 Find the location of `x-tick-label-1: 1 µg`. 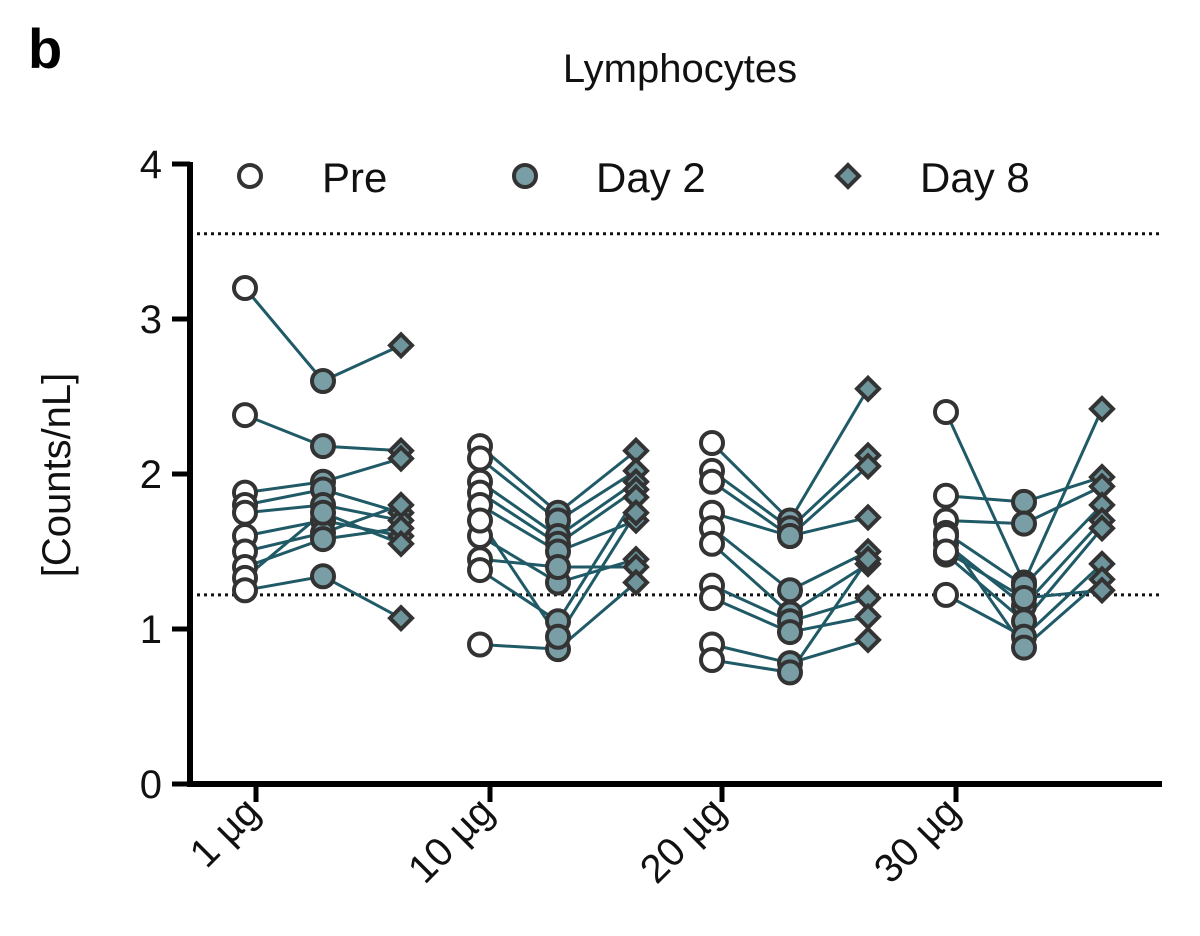

x-tick-label-1: 1 µg is located at coordinates (225, 832).